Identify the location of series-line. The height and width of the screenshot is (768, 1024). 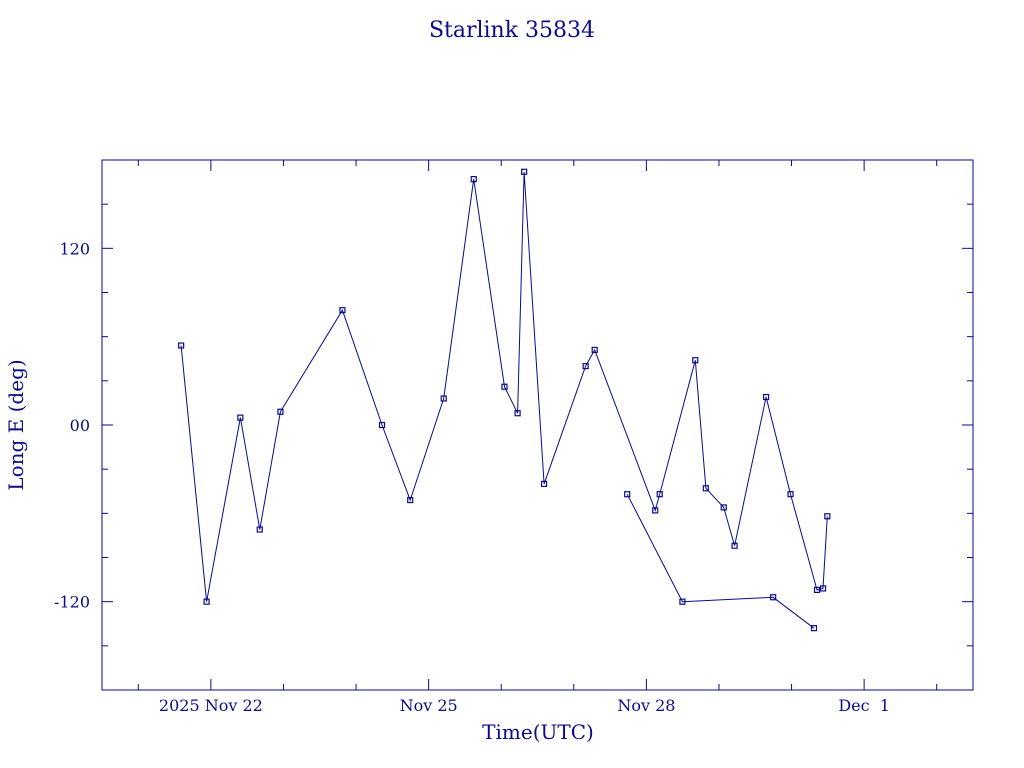
(720, 561).